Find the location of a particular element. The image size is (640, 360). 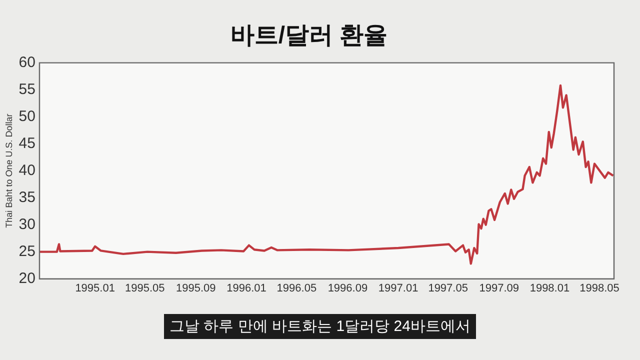

x-tick-label: 1997.09 is located at coordinates (499, 288).